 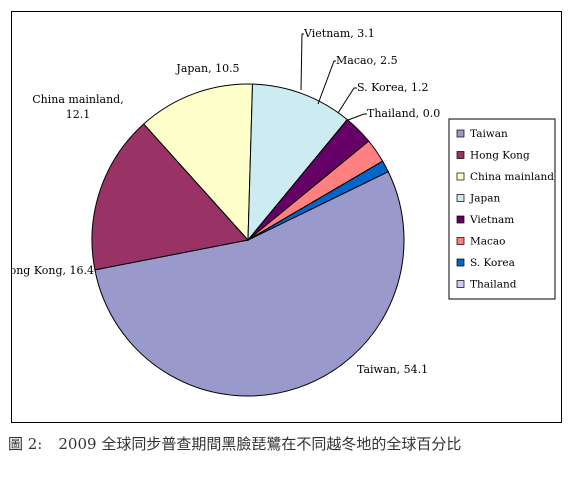 I want to click on slice-label-macao: Macao, 2.5, so click(x=367, y=60).